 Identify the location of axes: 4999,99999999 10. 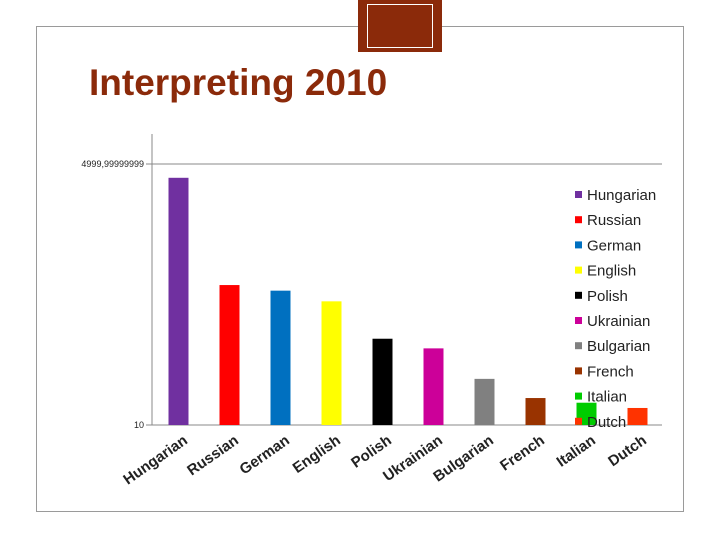
(117, 282).